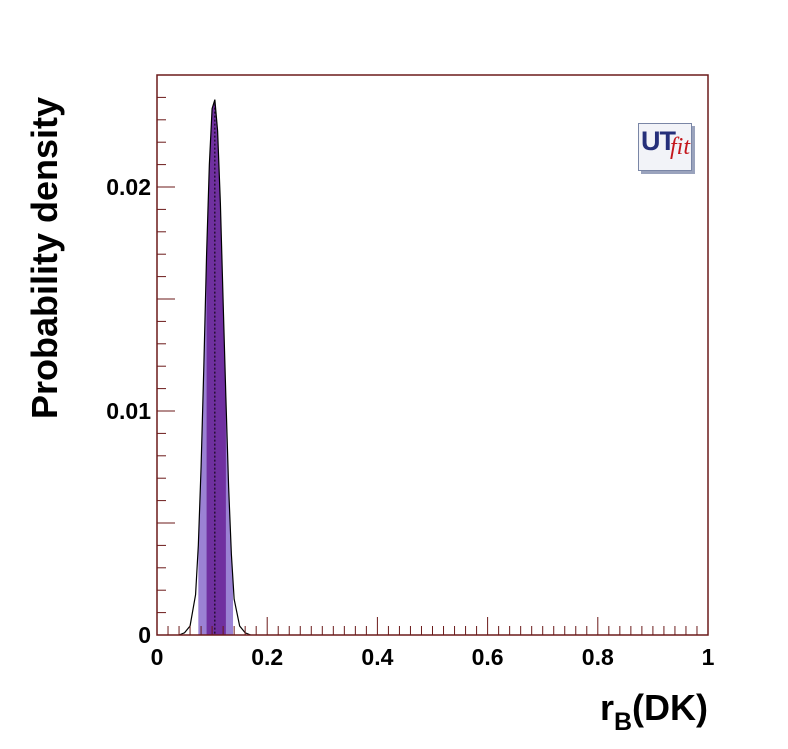 The image size is (788, 749). Describe the element at coordinates (433, 643) in the screenshot. I see `x-axis: 0 0.2 0.4 0.6 0.8 1` at that location.